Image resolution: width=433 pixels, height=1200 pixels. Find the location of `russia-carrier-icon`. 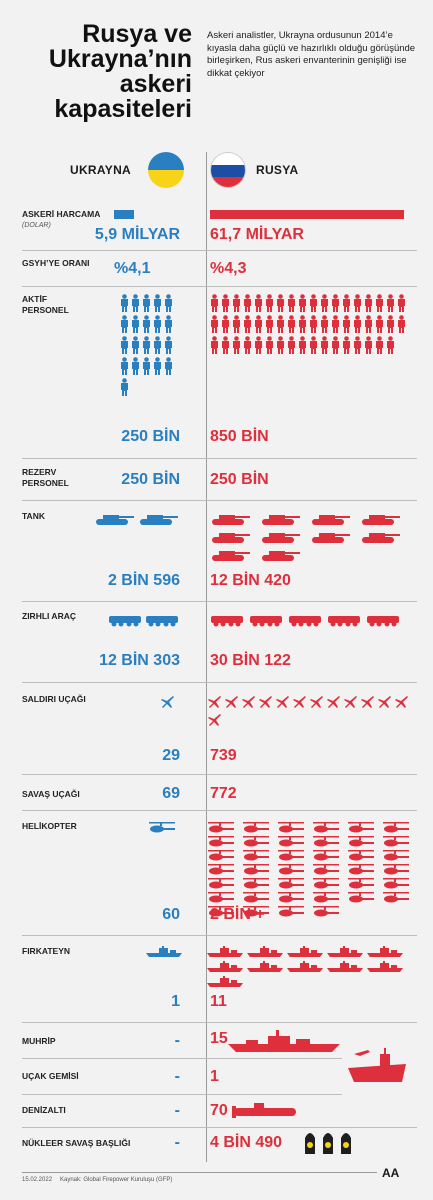

russia-carrier-icon is located at coordinates (377, 1065).